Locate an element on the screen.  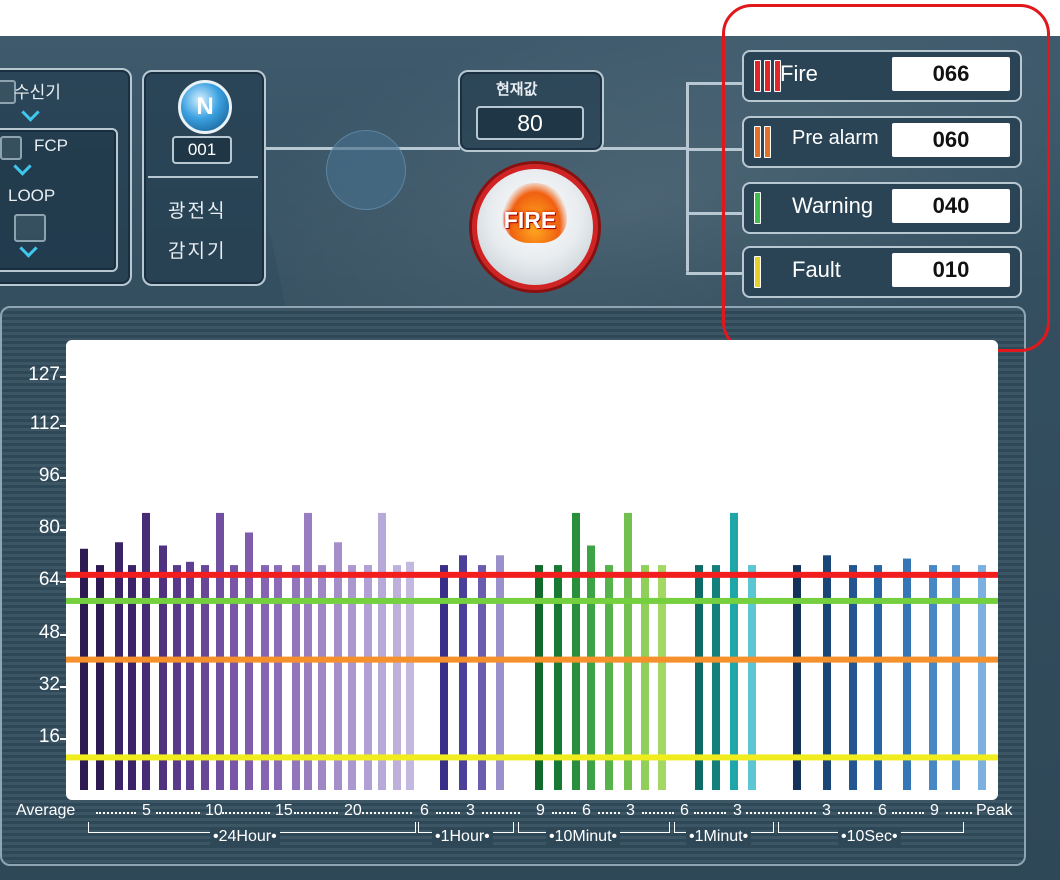
threshold-fault: Fault 010 is located at coordinates (882, 272).